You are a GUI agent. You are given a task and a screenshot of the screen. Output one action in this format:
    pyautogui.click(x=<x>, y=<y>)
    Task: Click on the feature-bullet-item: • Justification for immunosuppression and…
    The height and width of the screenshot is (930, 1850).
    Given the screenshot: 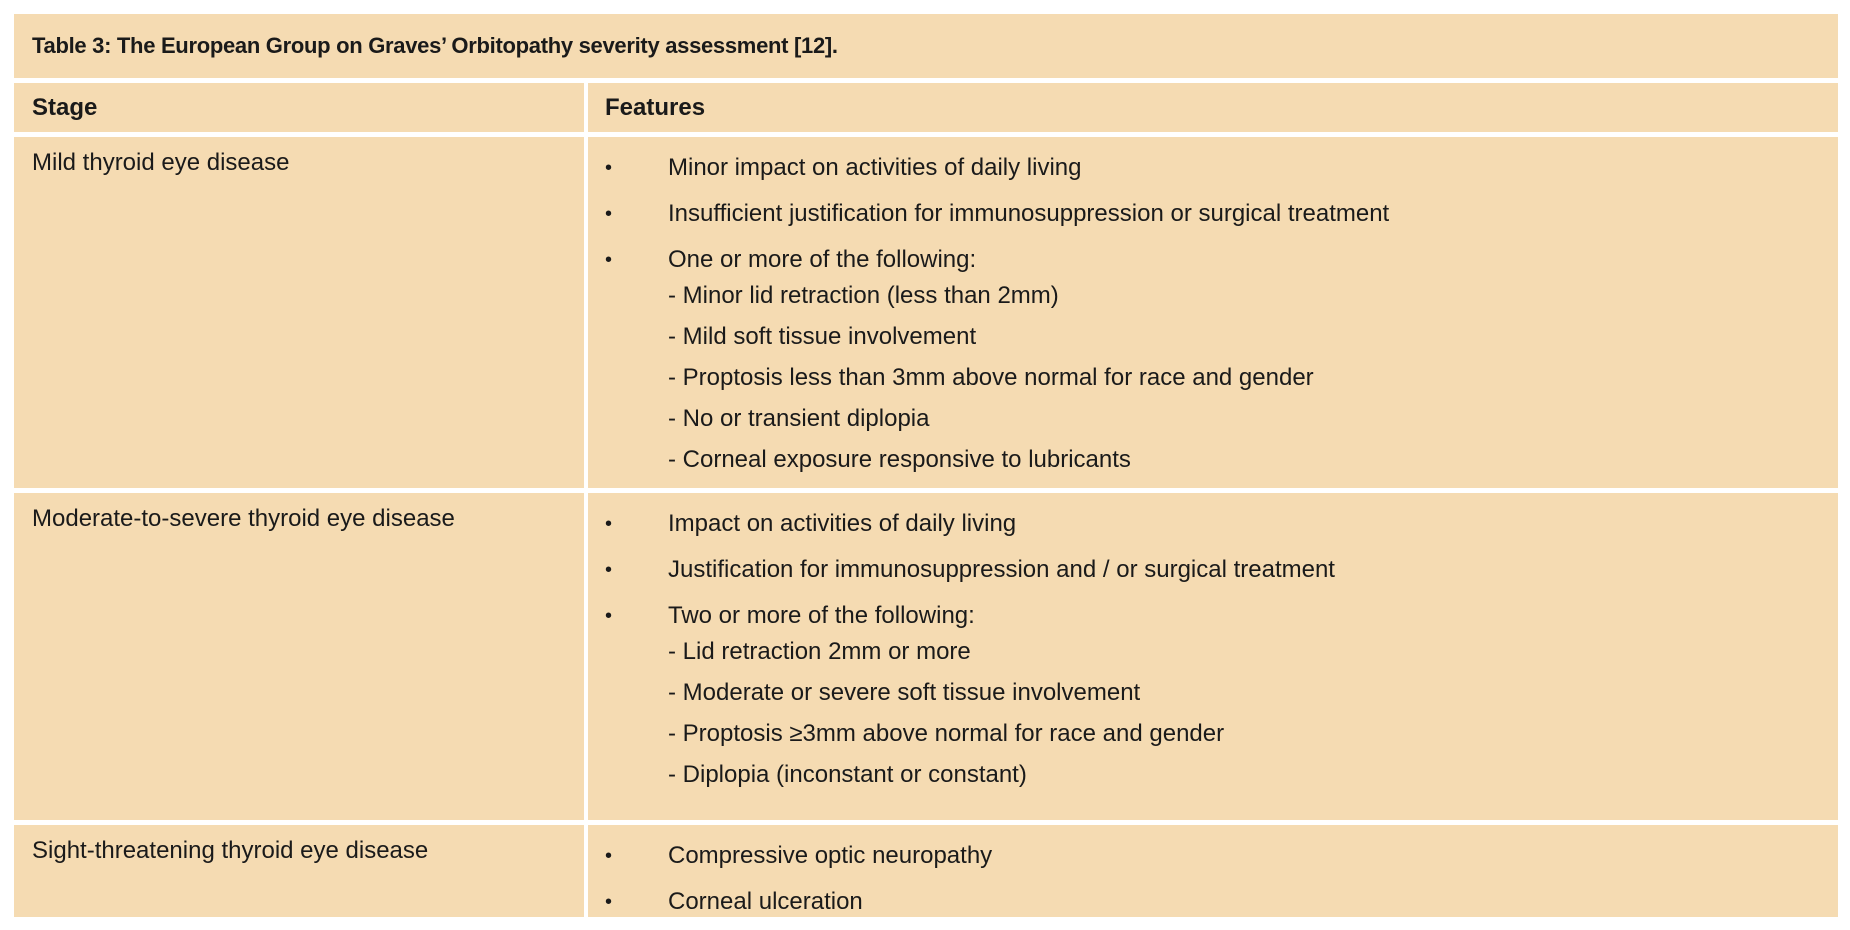 What is the action you would take?
    pyautogui.click(x=1221, y=570)
    